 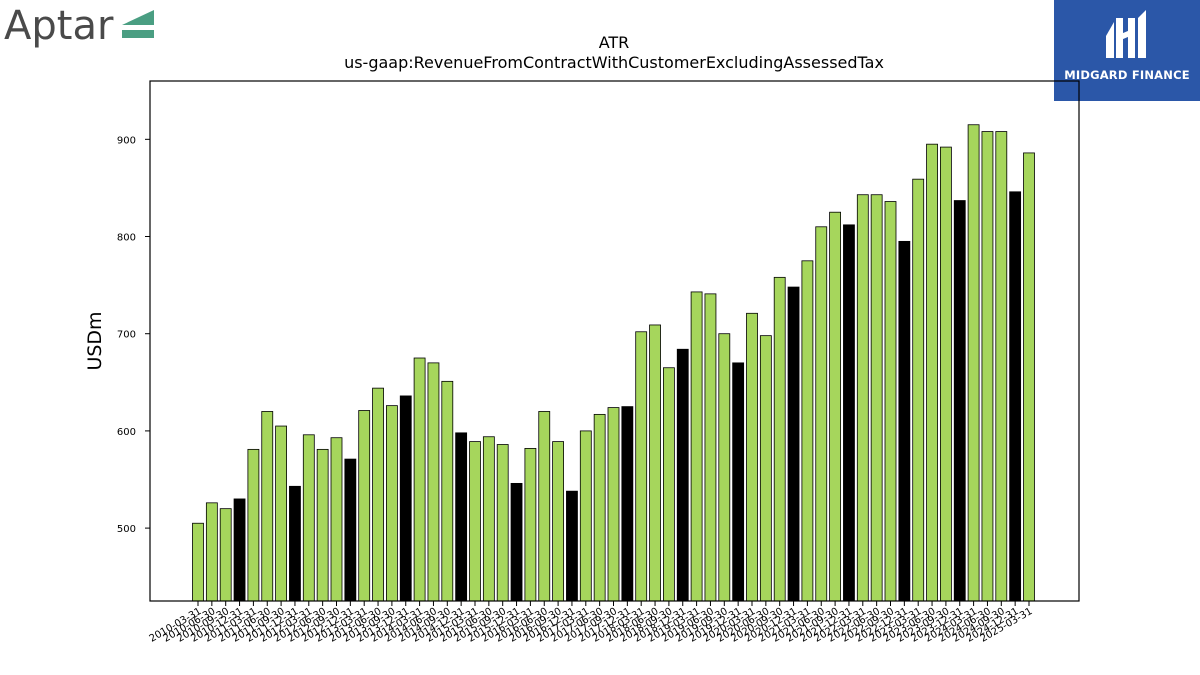 I want to click on y-tick-label: 700, so click(x=126, y=335).